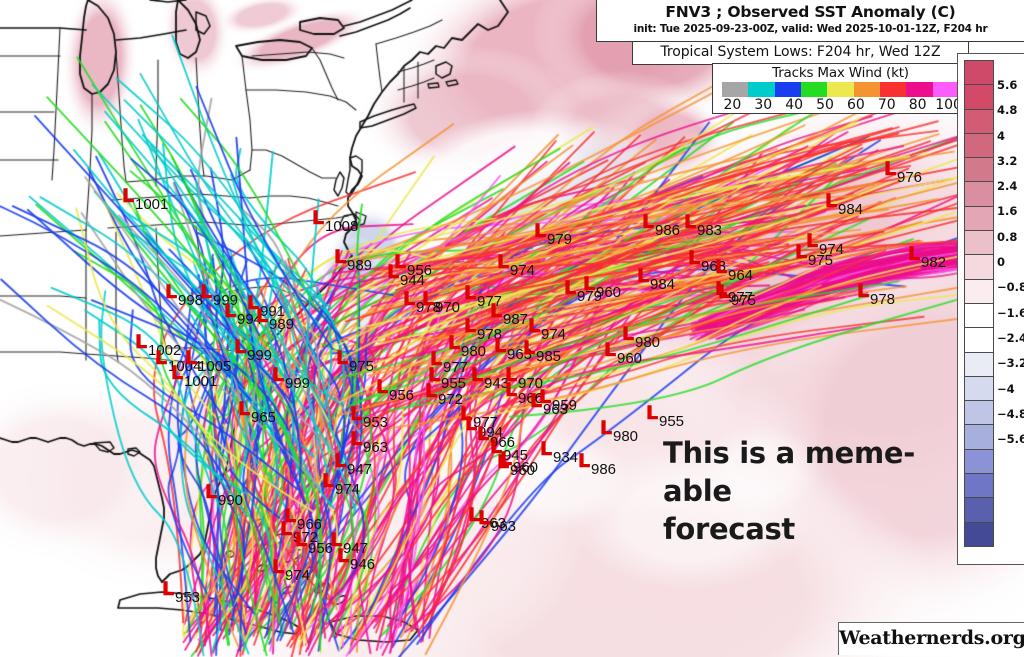 The image size is (1024, 657). Describe the element at coordinates (800, 53) in the screenshot. I see `lows-legend-box: Tropical System Lows: F204 hr, Wed 12Z` at that location.